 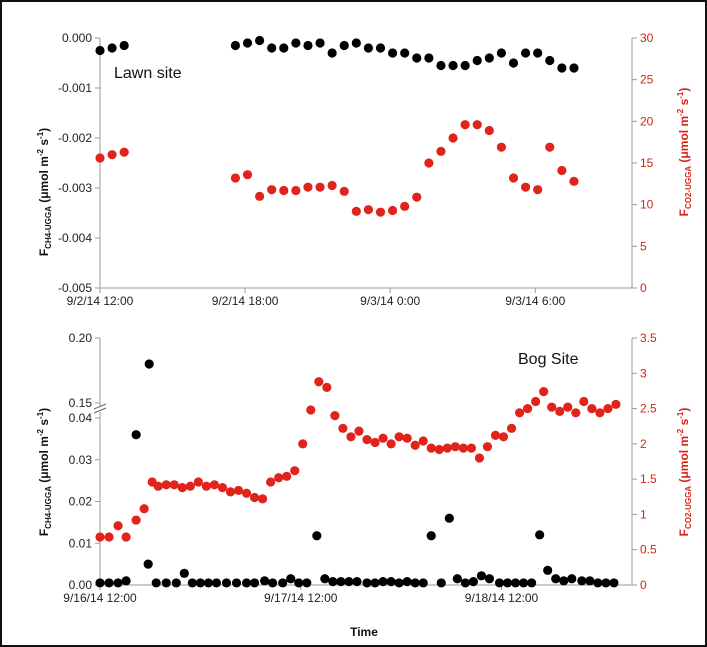 What do you see at coordinates (100, 301) in the screenshot?
I see `x-tick-label: 9/2/14 12:00` at bounding box center [100, 301].